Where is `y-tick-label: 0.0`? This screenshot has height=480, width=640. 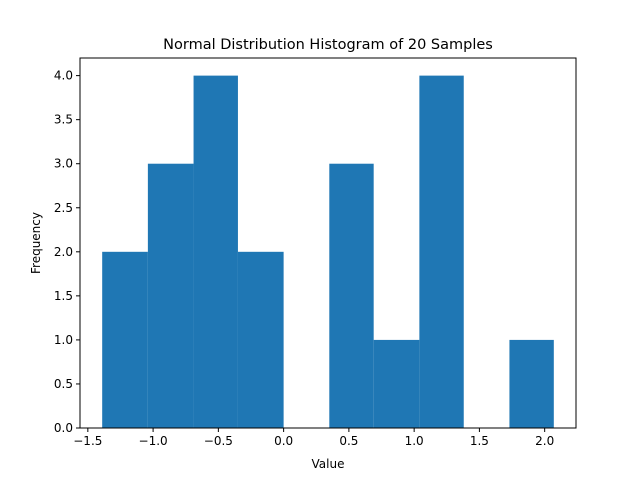
y-tick-label: 0.0 is located at coordinates (63, 428).